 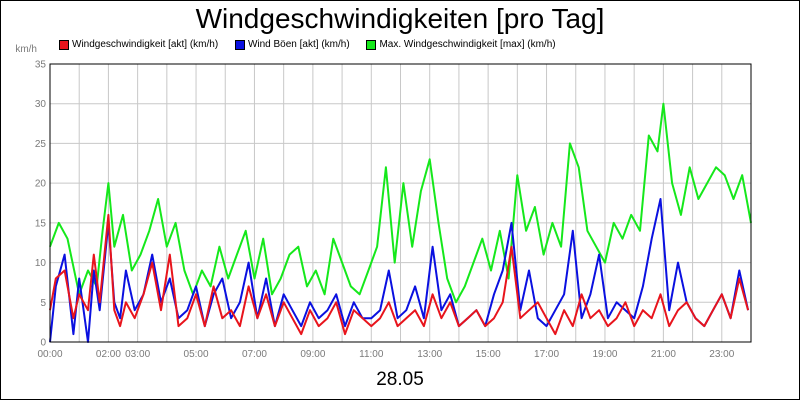 What do you see at coordinates (663, 354) in the screenshot?
I see `x-tick-label: 21:00` at bounding box center [663, 354].